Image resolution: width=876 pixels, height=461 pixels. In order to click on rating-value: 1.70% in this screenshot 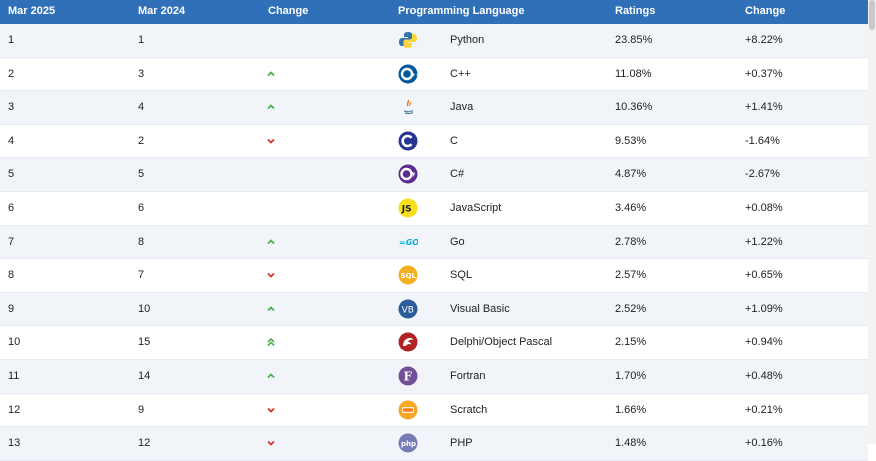, I will do `click(631, 376)`.